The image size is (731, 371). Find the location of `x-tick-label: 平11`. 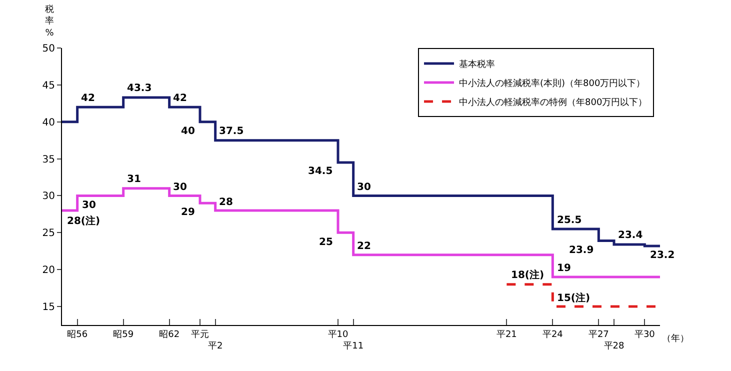

x-tick-label: 平11 is located at coordinates (353, 347).